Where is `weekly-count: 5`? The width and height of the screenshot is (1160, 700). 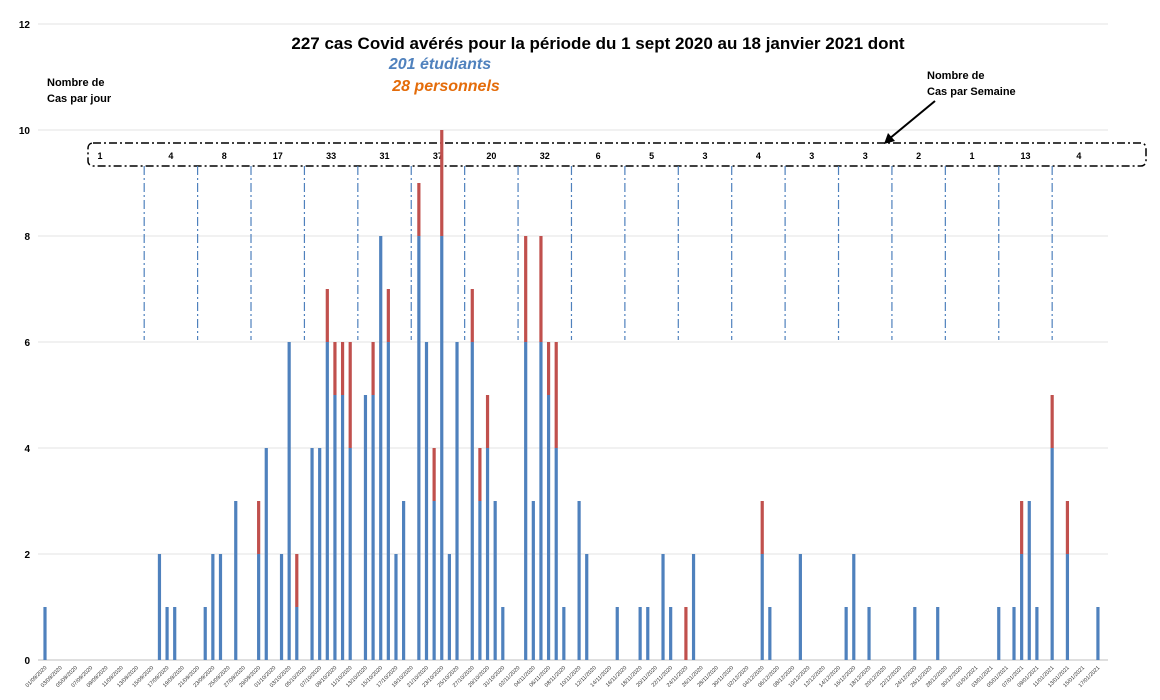
weekly-count: 5 is located at coordinates (651, 156).